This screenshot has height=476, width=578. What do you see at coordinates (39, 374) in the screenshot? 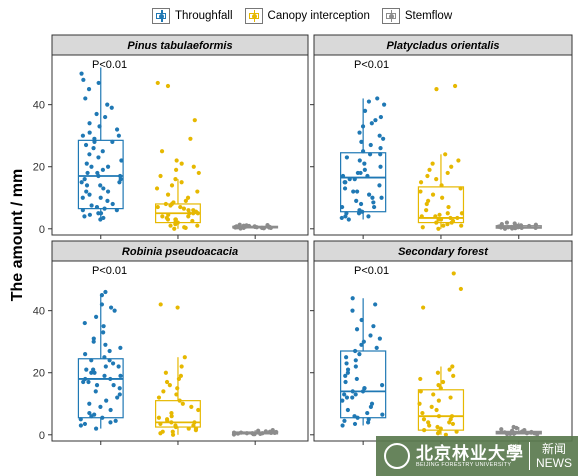
I see `y-tick-label: 20` at bounding box center [39, 374].